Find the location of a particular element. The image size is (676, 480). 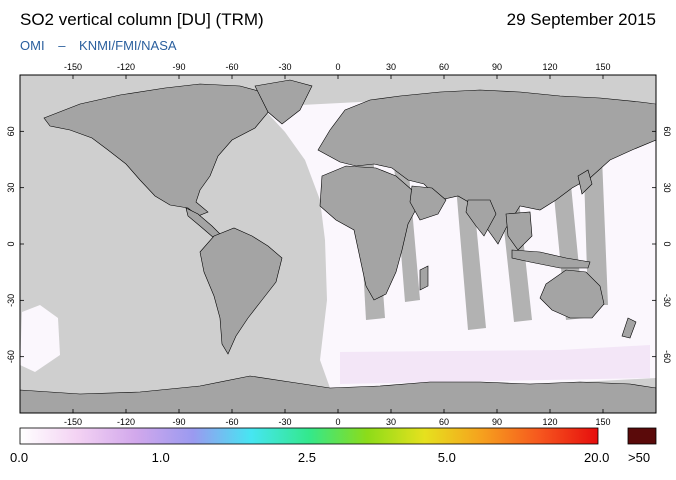

lat-tick-label-right: 60 is located at coordinates (667, 131).